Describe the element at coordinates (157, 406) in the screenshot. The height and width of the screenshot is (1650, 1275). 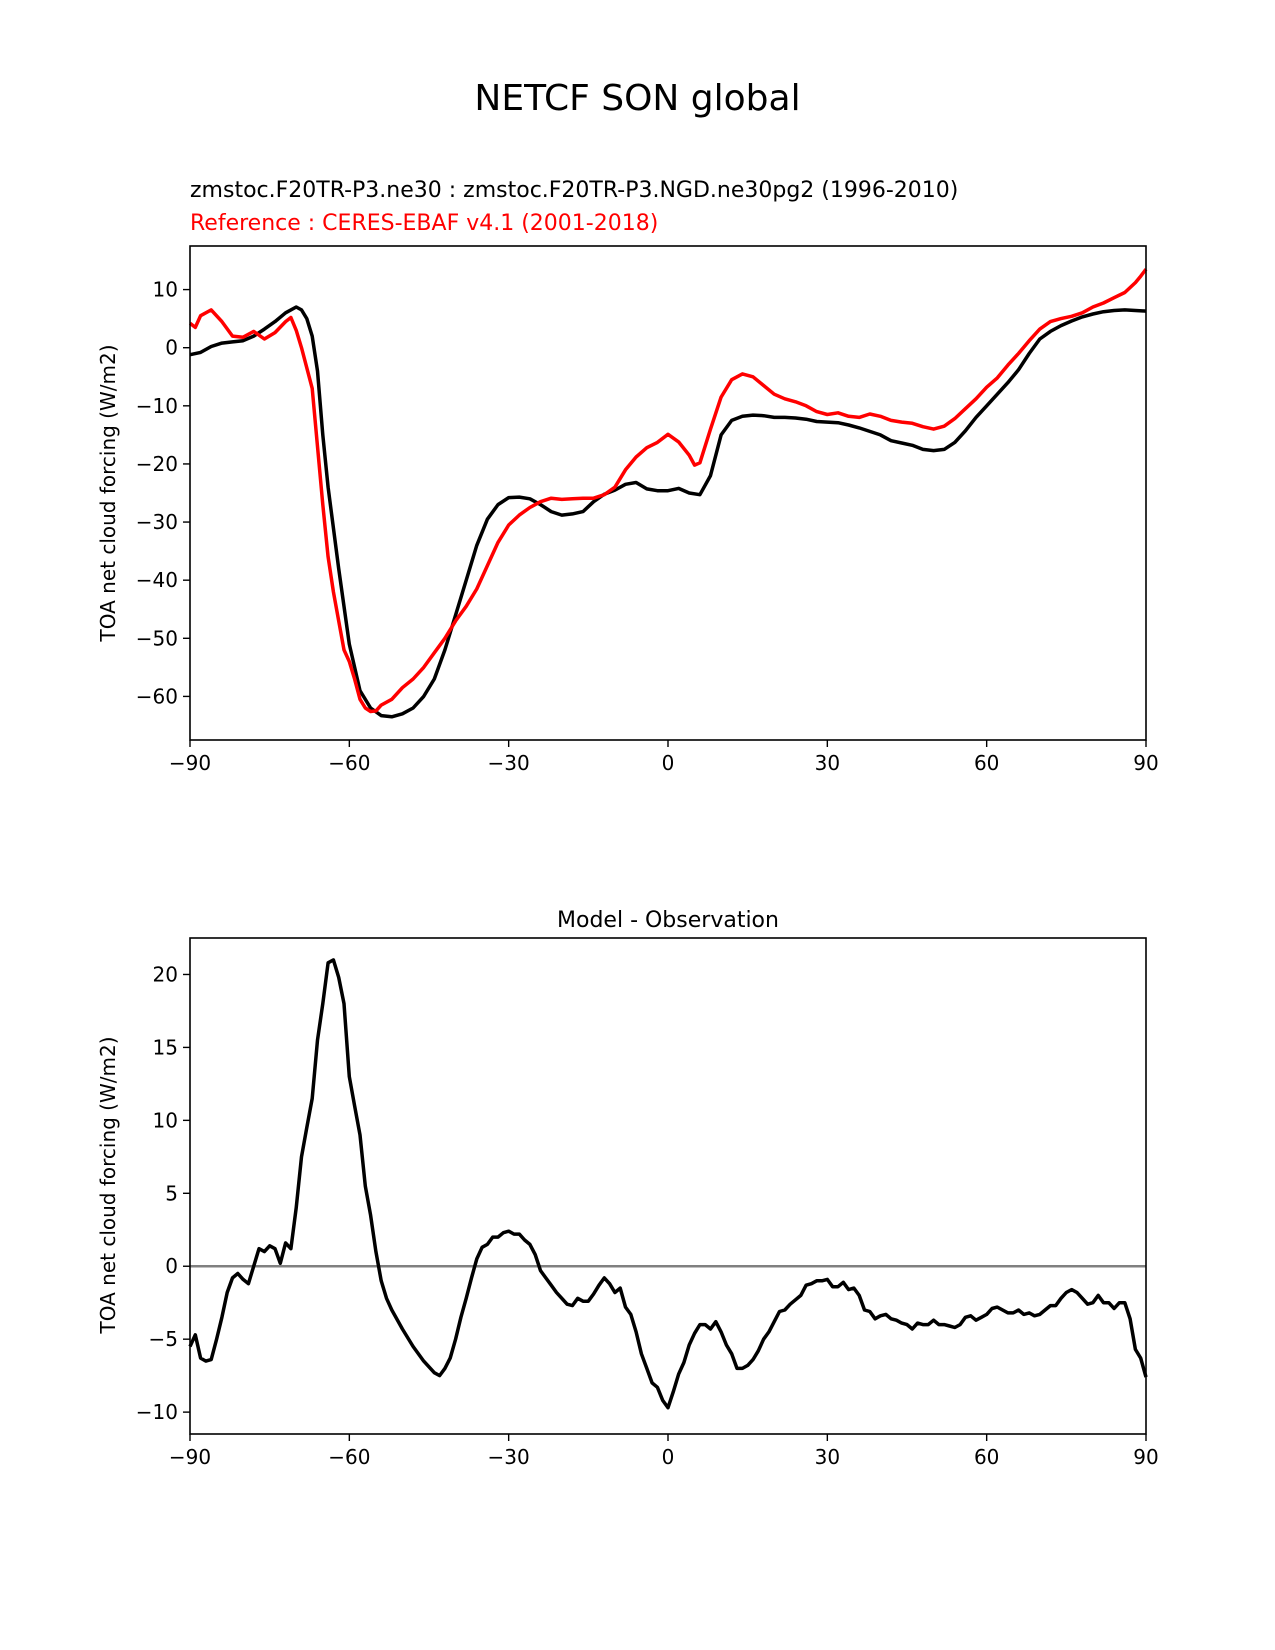
I see `top-ytick-label: −10` at that location.